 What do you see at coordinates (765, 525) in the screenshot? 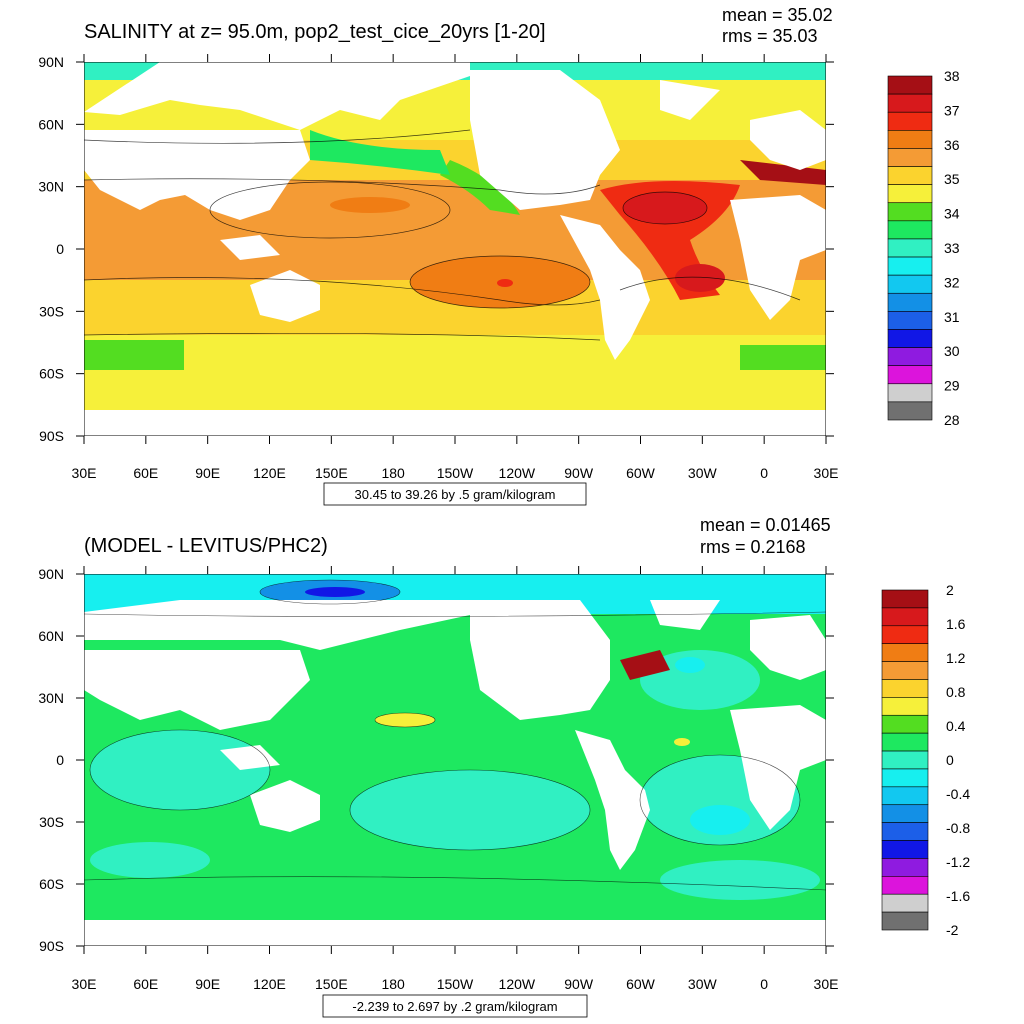
I see `panel-bottom-mean: mean = 0.01465` at bounding box center [765, 525].